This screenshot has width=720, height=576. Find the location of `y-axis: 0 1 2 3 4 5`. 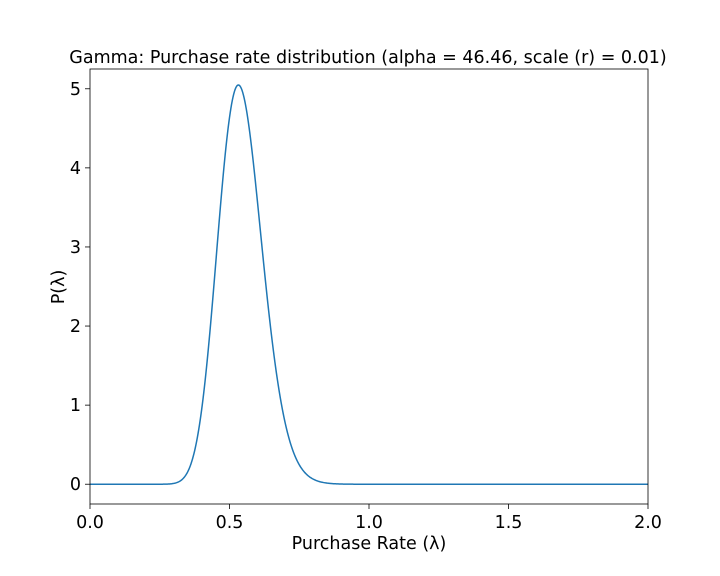

y-axis: 0 1 2 3 4 5 is located at coordinates (80, 287).